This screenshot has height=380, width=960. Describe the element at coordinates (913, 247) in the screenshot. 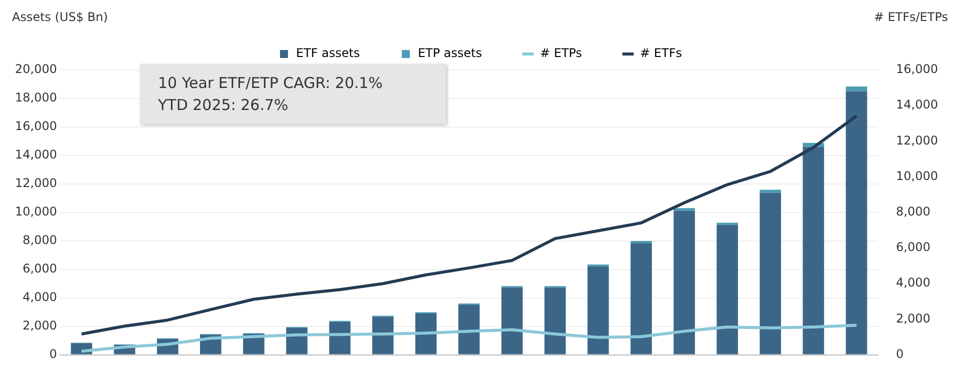

I see `y2-tick-label: 6,000` at that location.